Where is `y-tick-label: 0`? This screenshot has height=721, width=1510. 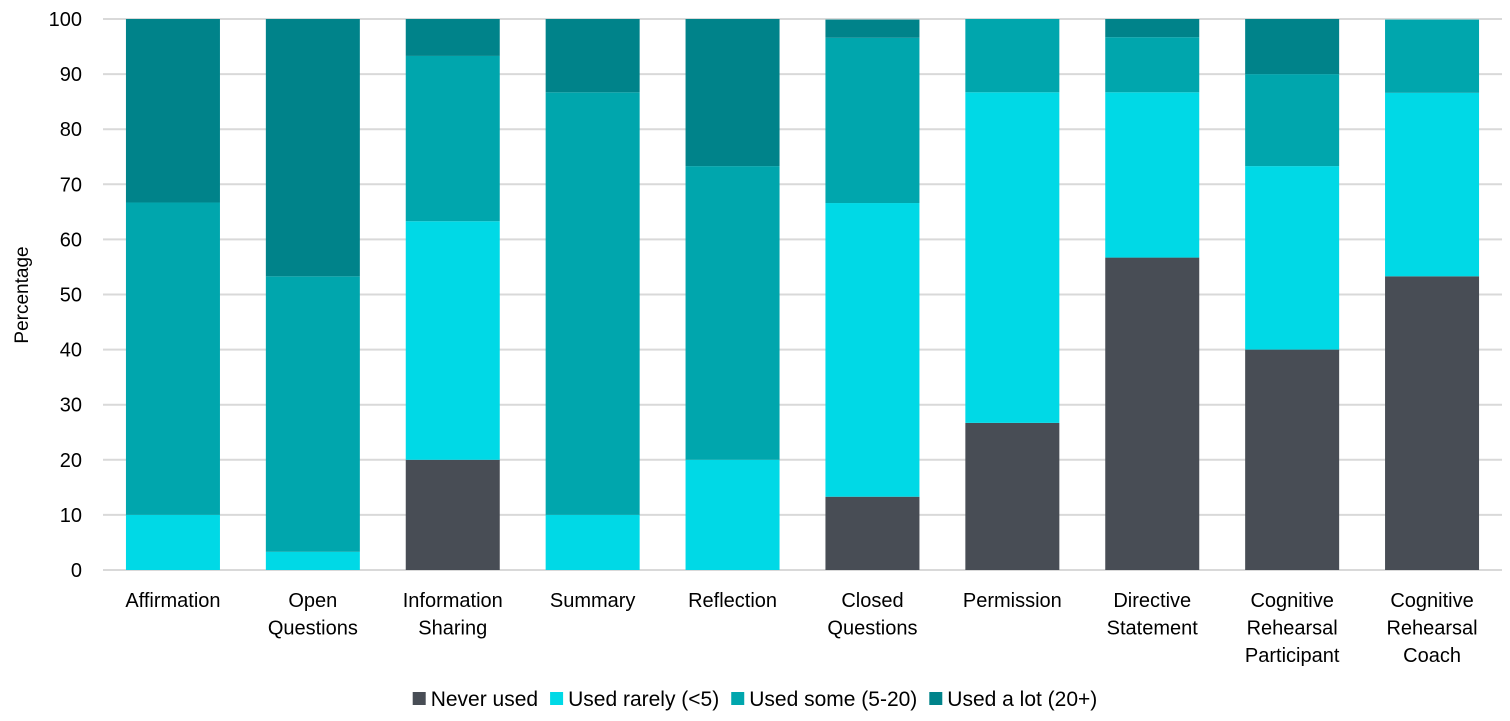
y-tick-label: 0 is located at coordinates (76, 571).